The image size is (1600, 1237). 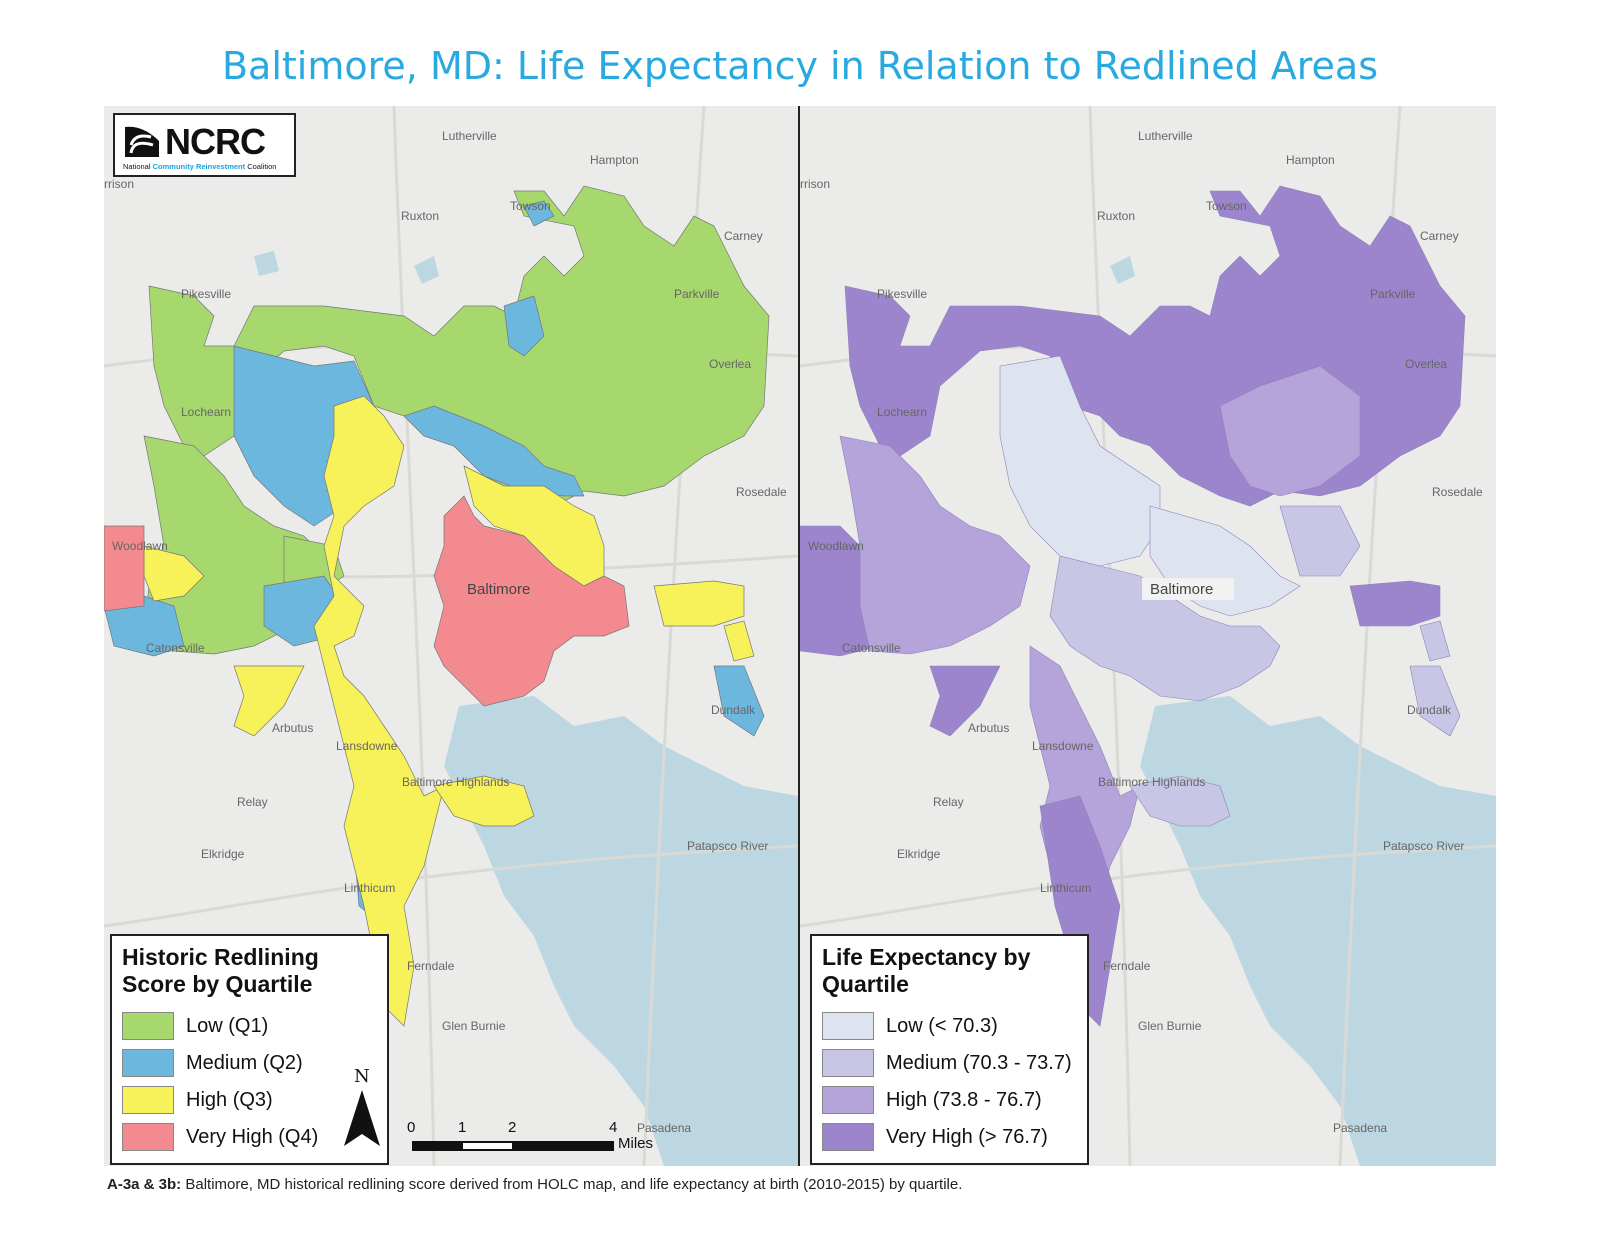 What do you see at coordinates (1151, 782) in the screenshot?
I see `place-label: Baltimore Highlands` at bounding box center [1151, 782].